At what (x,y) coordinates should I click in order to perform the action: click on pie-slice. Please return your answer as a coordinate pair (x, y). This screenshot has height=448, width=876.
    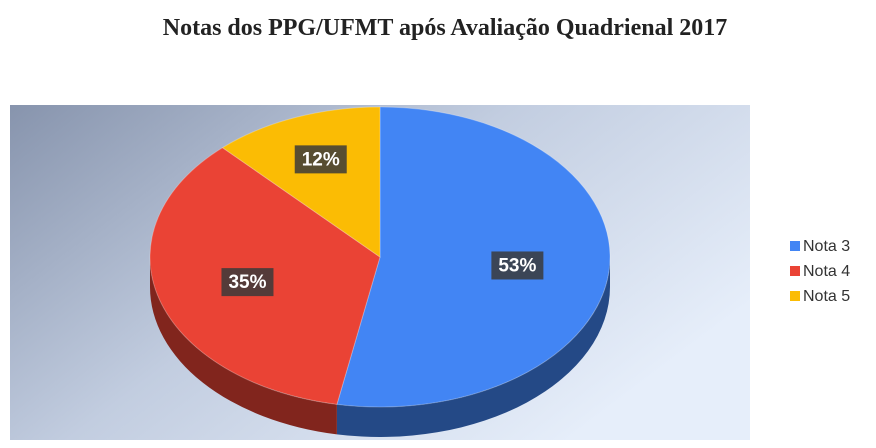
    Looking at the image, I should click on (301, 182).